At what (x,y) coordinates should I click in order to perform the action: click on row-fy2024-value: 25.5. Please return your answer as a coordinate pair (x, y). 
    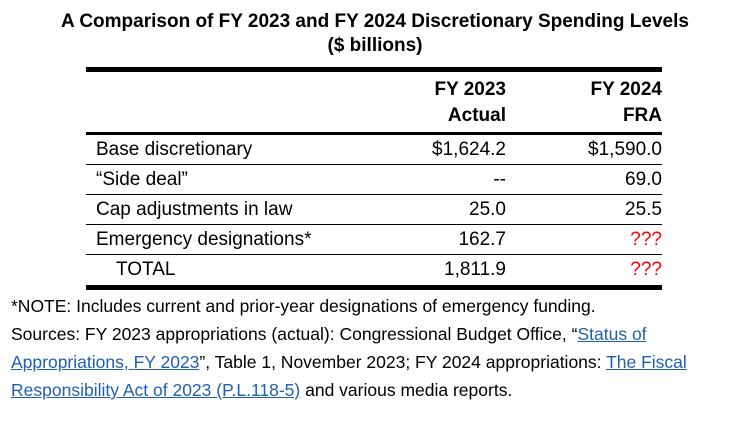
    Looking at the image, I should click on (643, 209).